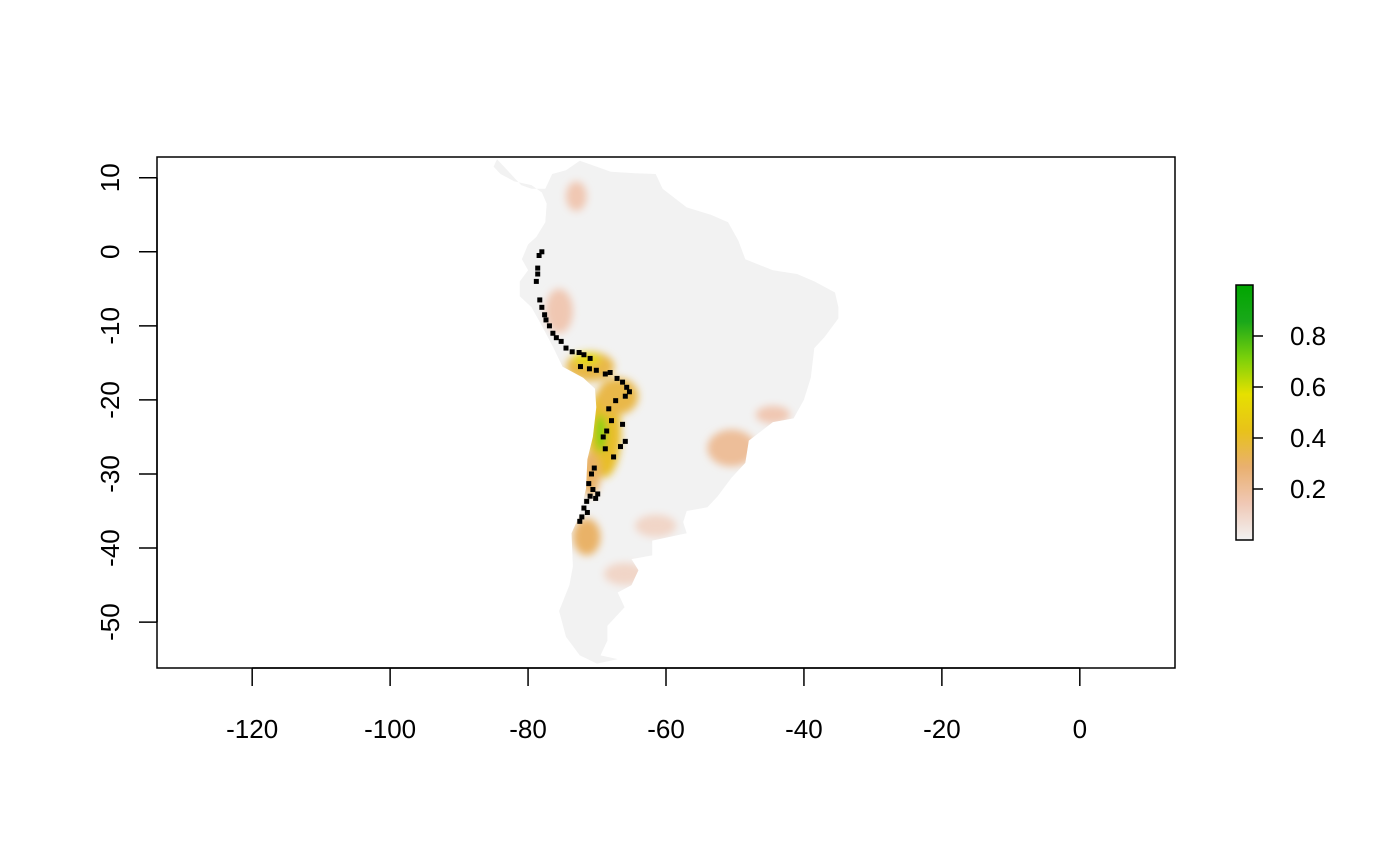  What do you see at coordinates (666, 729) in the screenshot?
I see `x-tick-label: -60` at bounding box center [666, 729].